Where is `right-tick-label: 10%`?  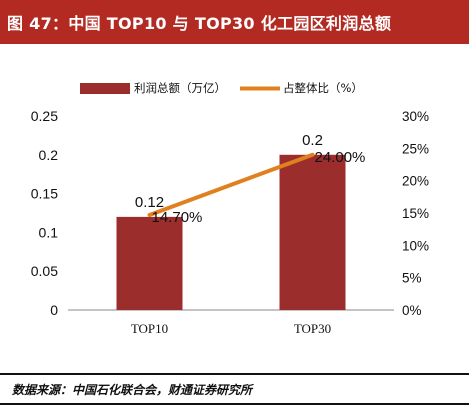 right-tick-label: 10% is located at coordinates (415, 245).